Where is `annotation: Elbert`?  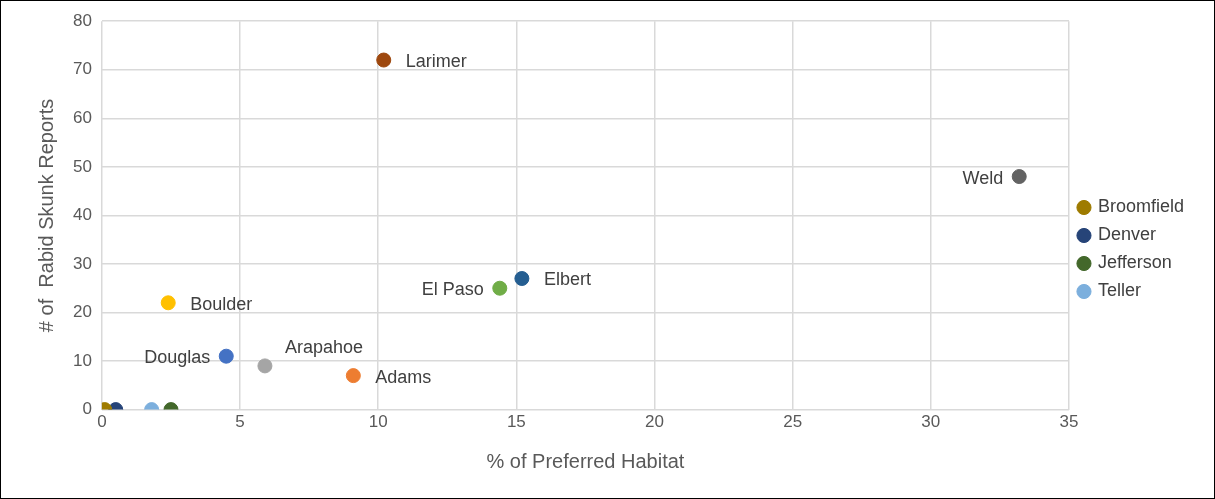 annotation: Elbert is located at coordinates (567, 279).